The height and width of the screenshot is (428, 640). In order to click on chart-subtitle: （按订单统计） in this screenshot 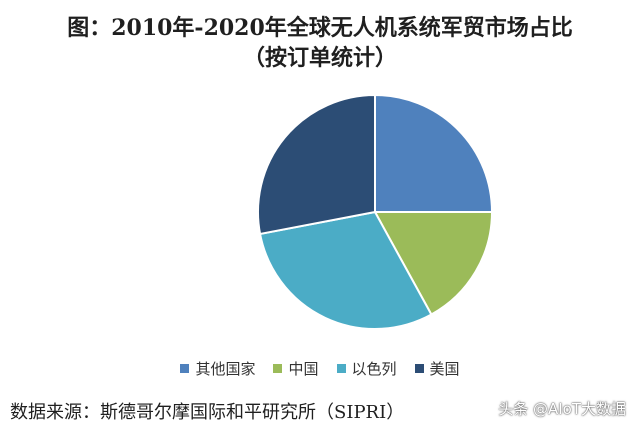, I will do `click(319, 58)`.